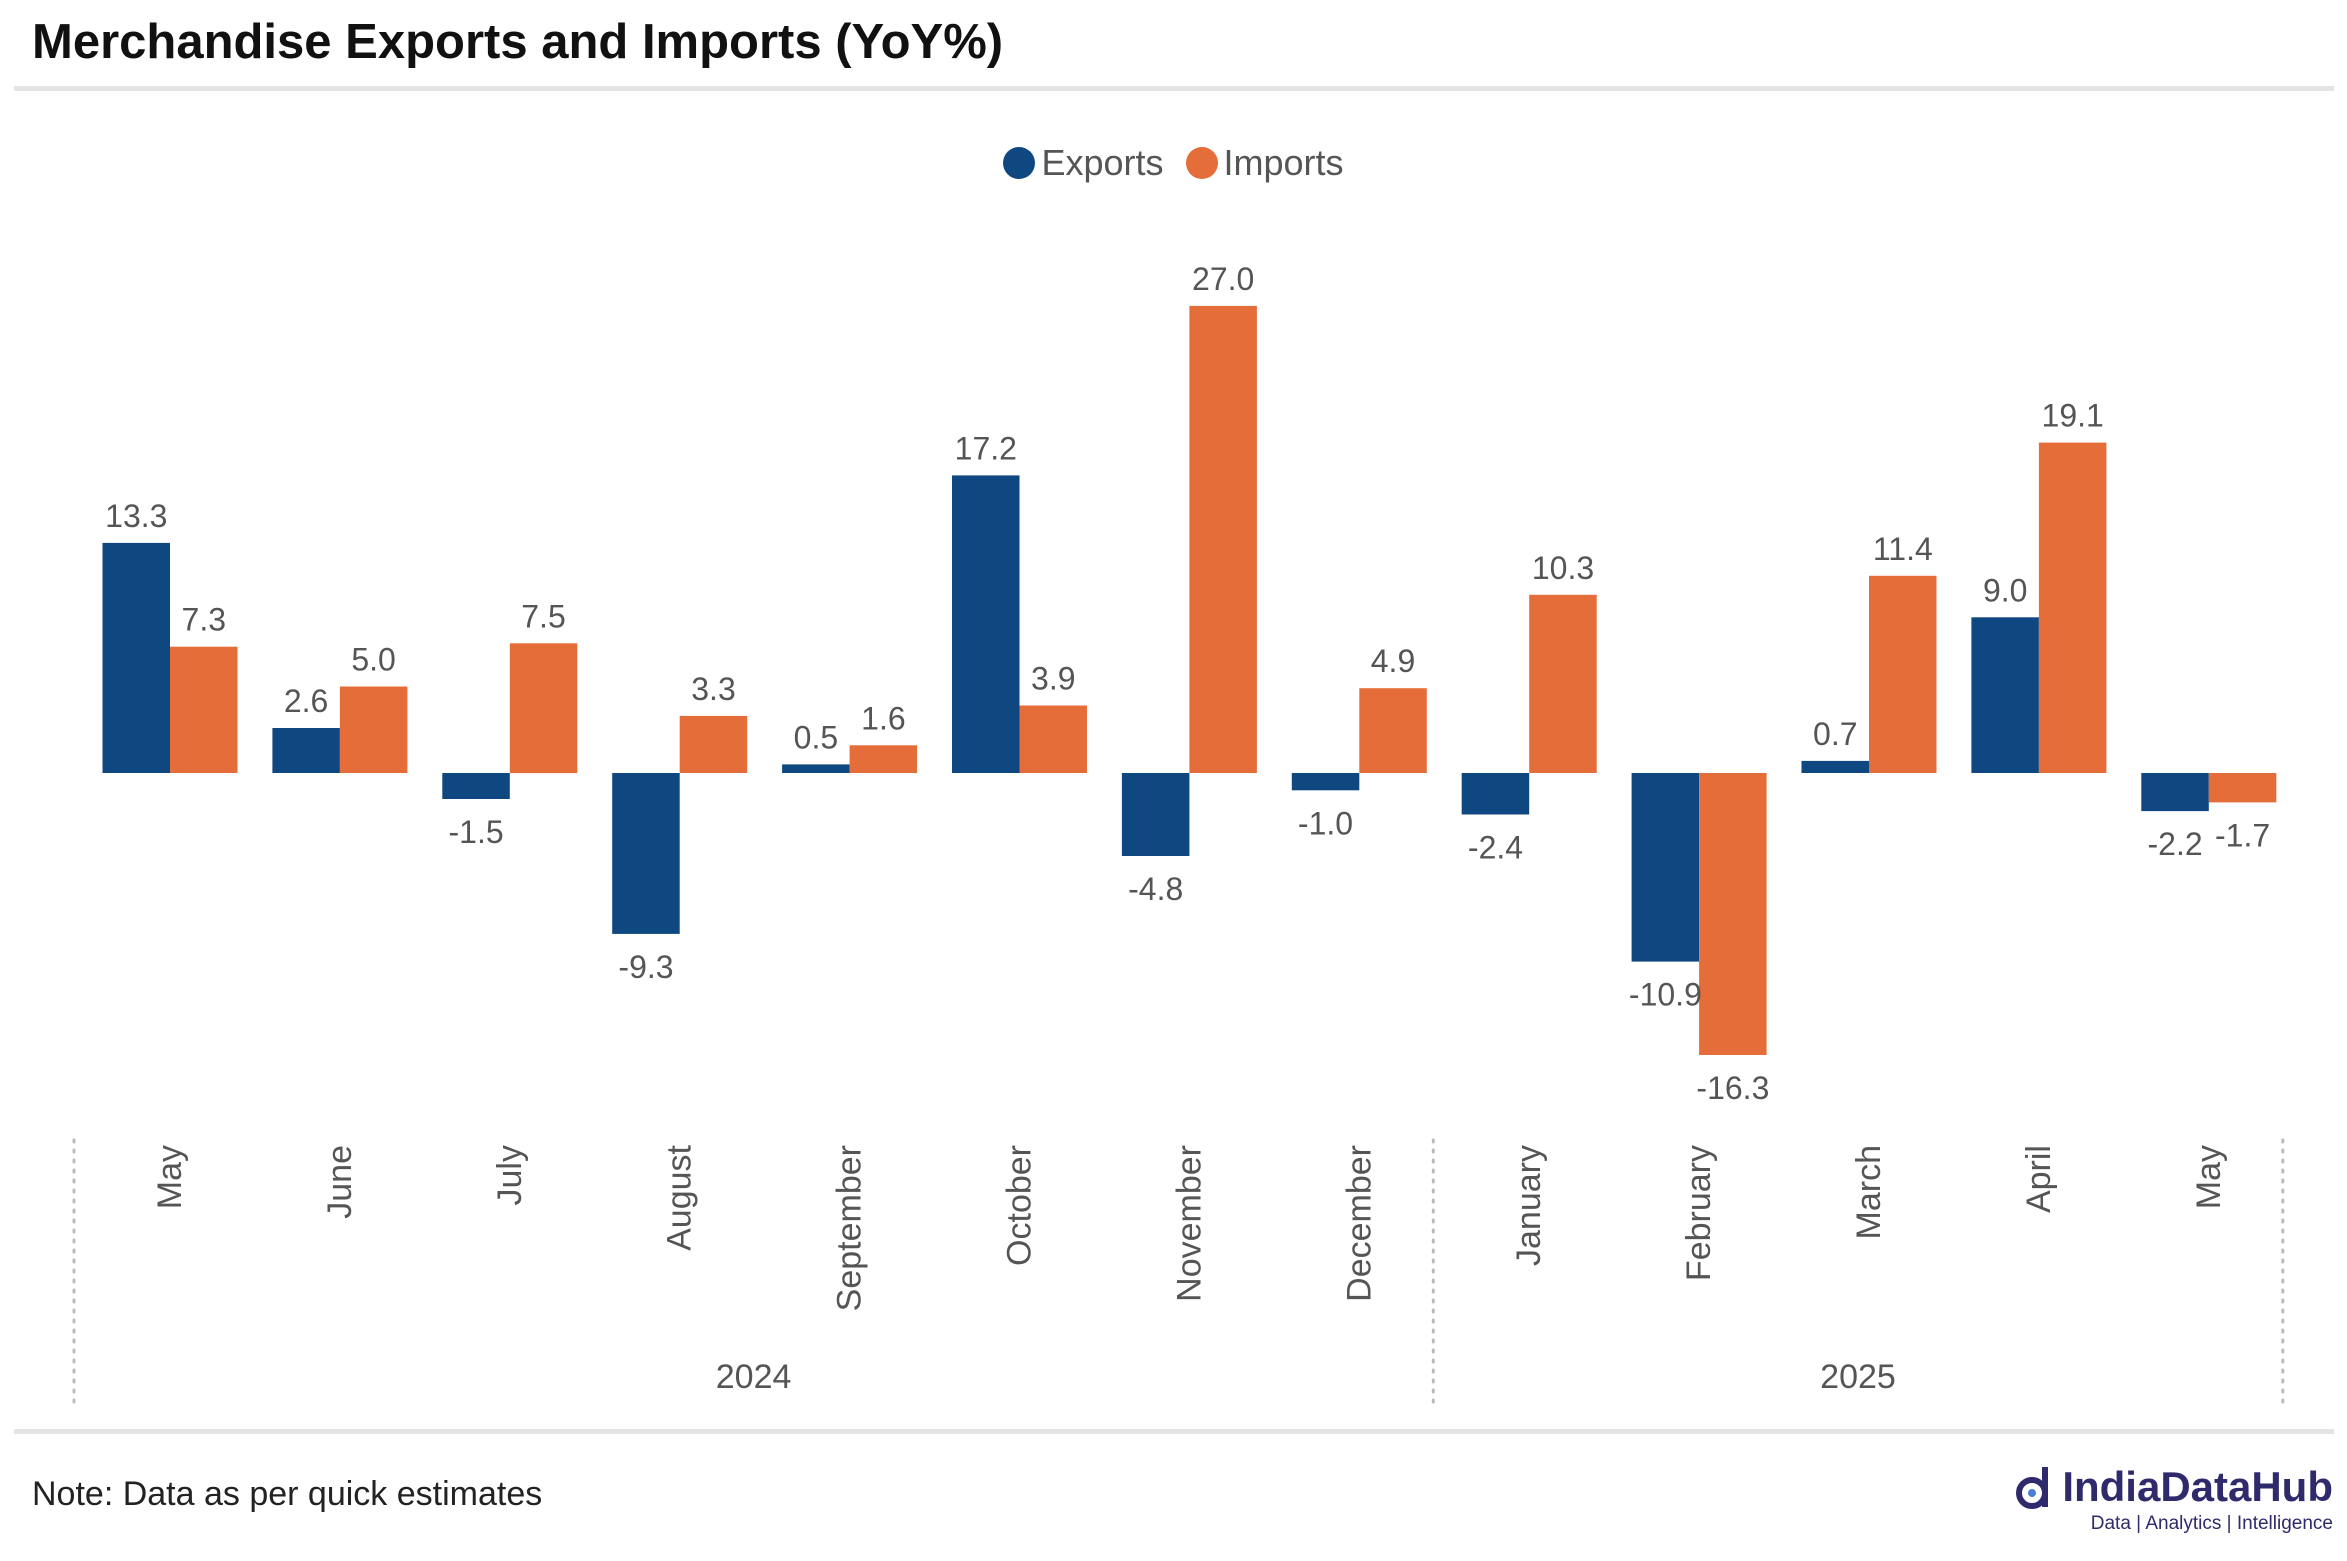 This screenshot has width=2347, height=1561. Describe the element at coordinates (1495, 848) in the screenshot. I see `data-label-exports-8: -2.4` at that location.